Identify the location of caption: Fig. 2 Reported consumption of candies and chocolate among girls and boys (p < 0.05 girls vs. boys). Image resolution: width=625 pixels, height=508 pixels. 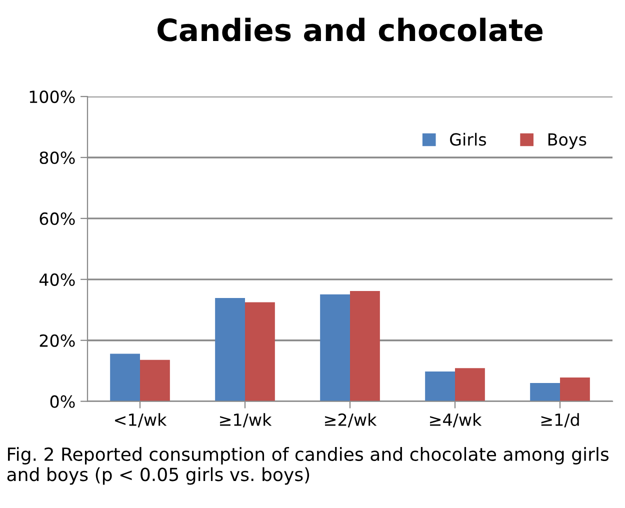
(308, 466).